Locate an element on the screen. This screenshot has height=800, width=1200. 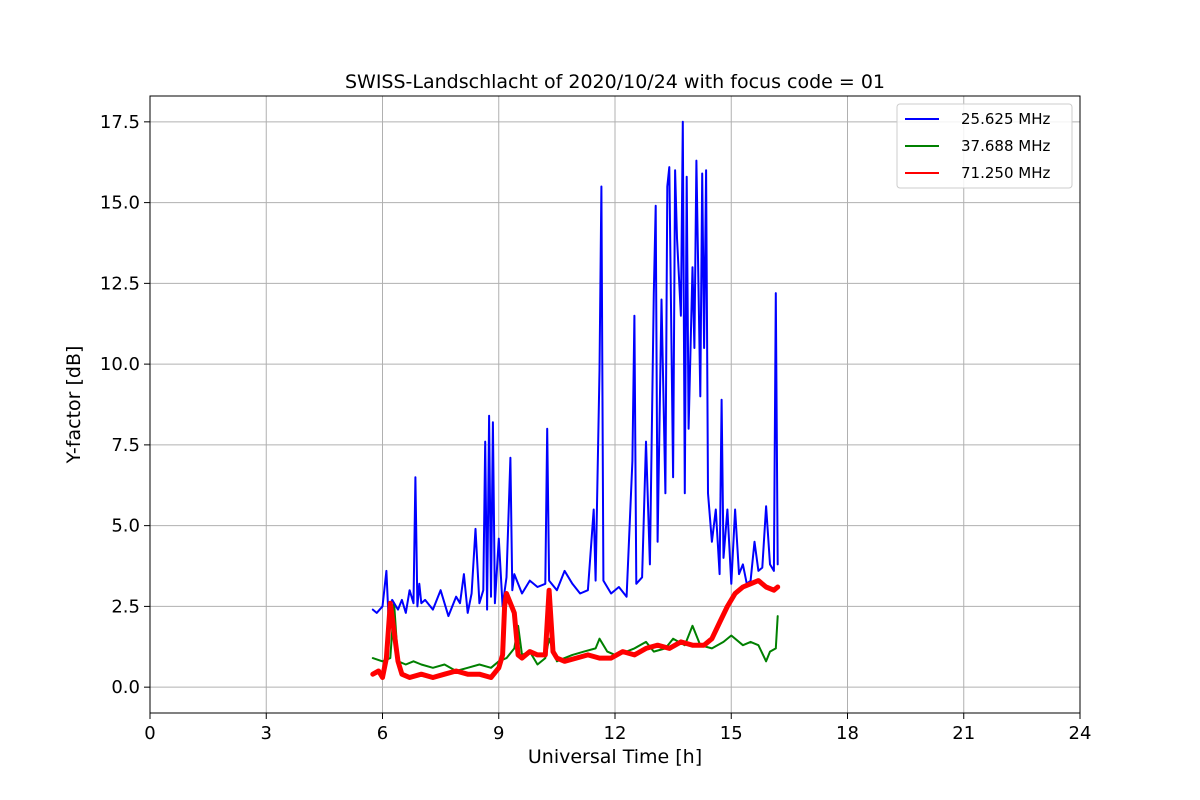
y-tick-label: 10.0 is located at coordinates (120, 364).